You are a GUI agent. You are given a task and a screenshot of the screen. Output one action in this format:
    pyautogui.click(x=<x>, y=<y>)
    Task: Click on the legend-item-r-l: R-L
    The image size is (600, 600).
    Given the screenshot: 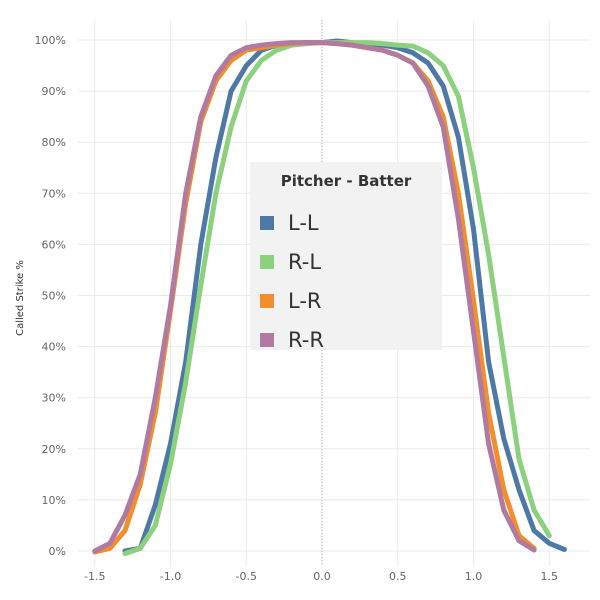 What is the action you would take?
    pyautogui.click(x=290, y=262)
    